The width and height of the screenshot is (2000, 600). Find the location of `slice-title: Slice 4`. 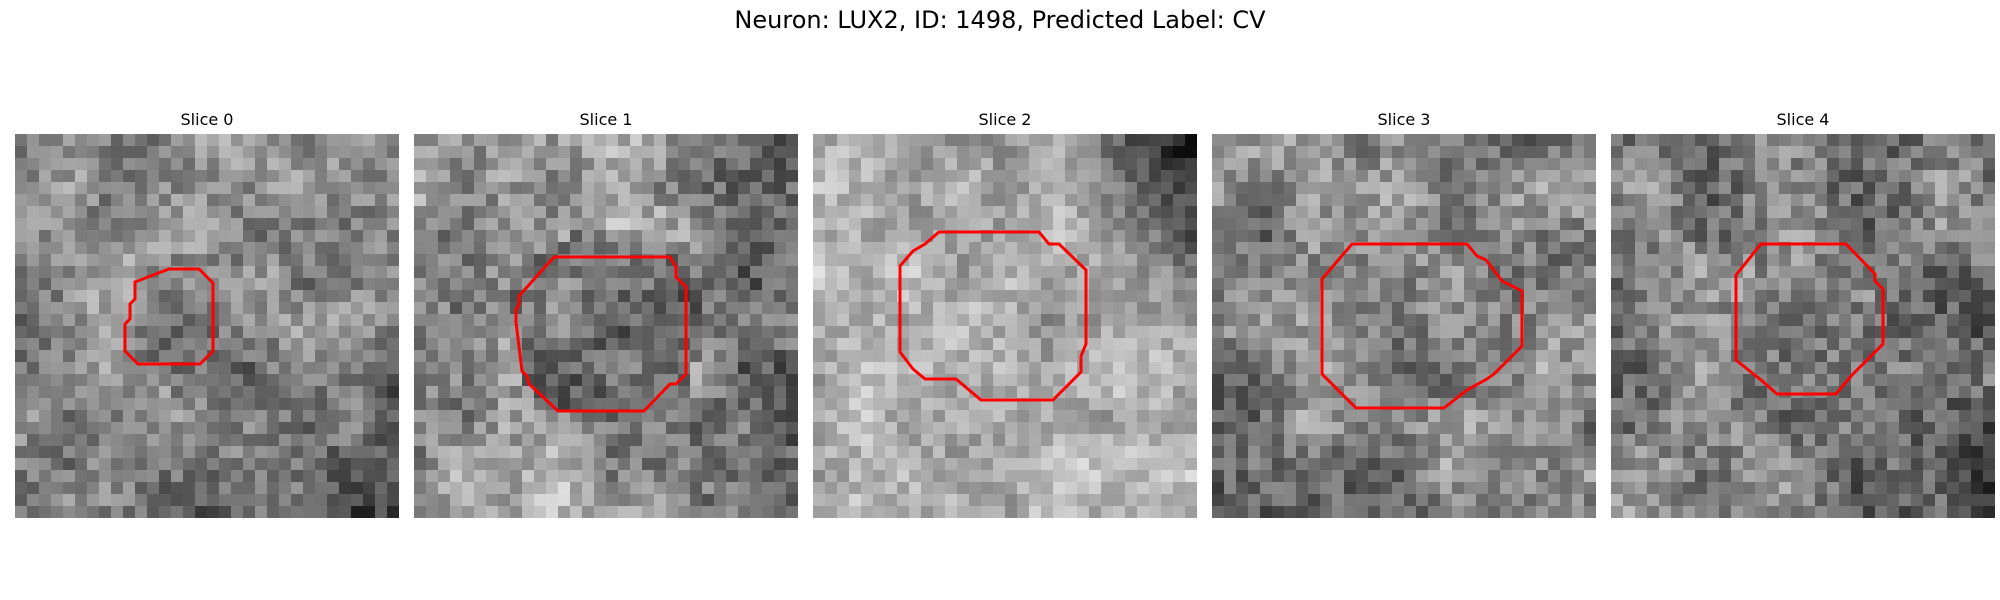

slice-title: Slice 4 is located at coordinates (1803, 119).